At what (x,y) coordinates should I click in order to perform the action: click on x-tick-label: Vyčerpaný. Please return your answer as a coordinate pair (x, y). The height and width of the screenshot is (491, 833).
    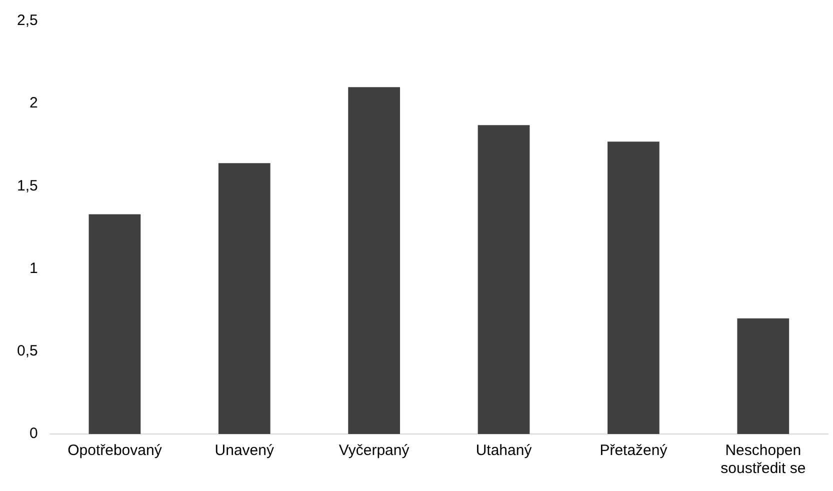
    Looking at the image, I should click on (374, 451).